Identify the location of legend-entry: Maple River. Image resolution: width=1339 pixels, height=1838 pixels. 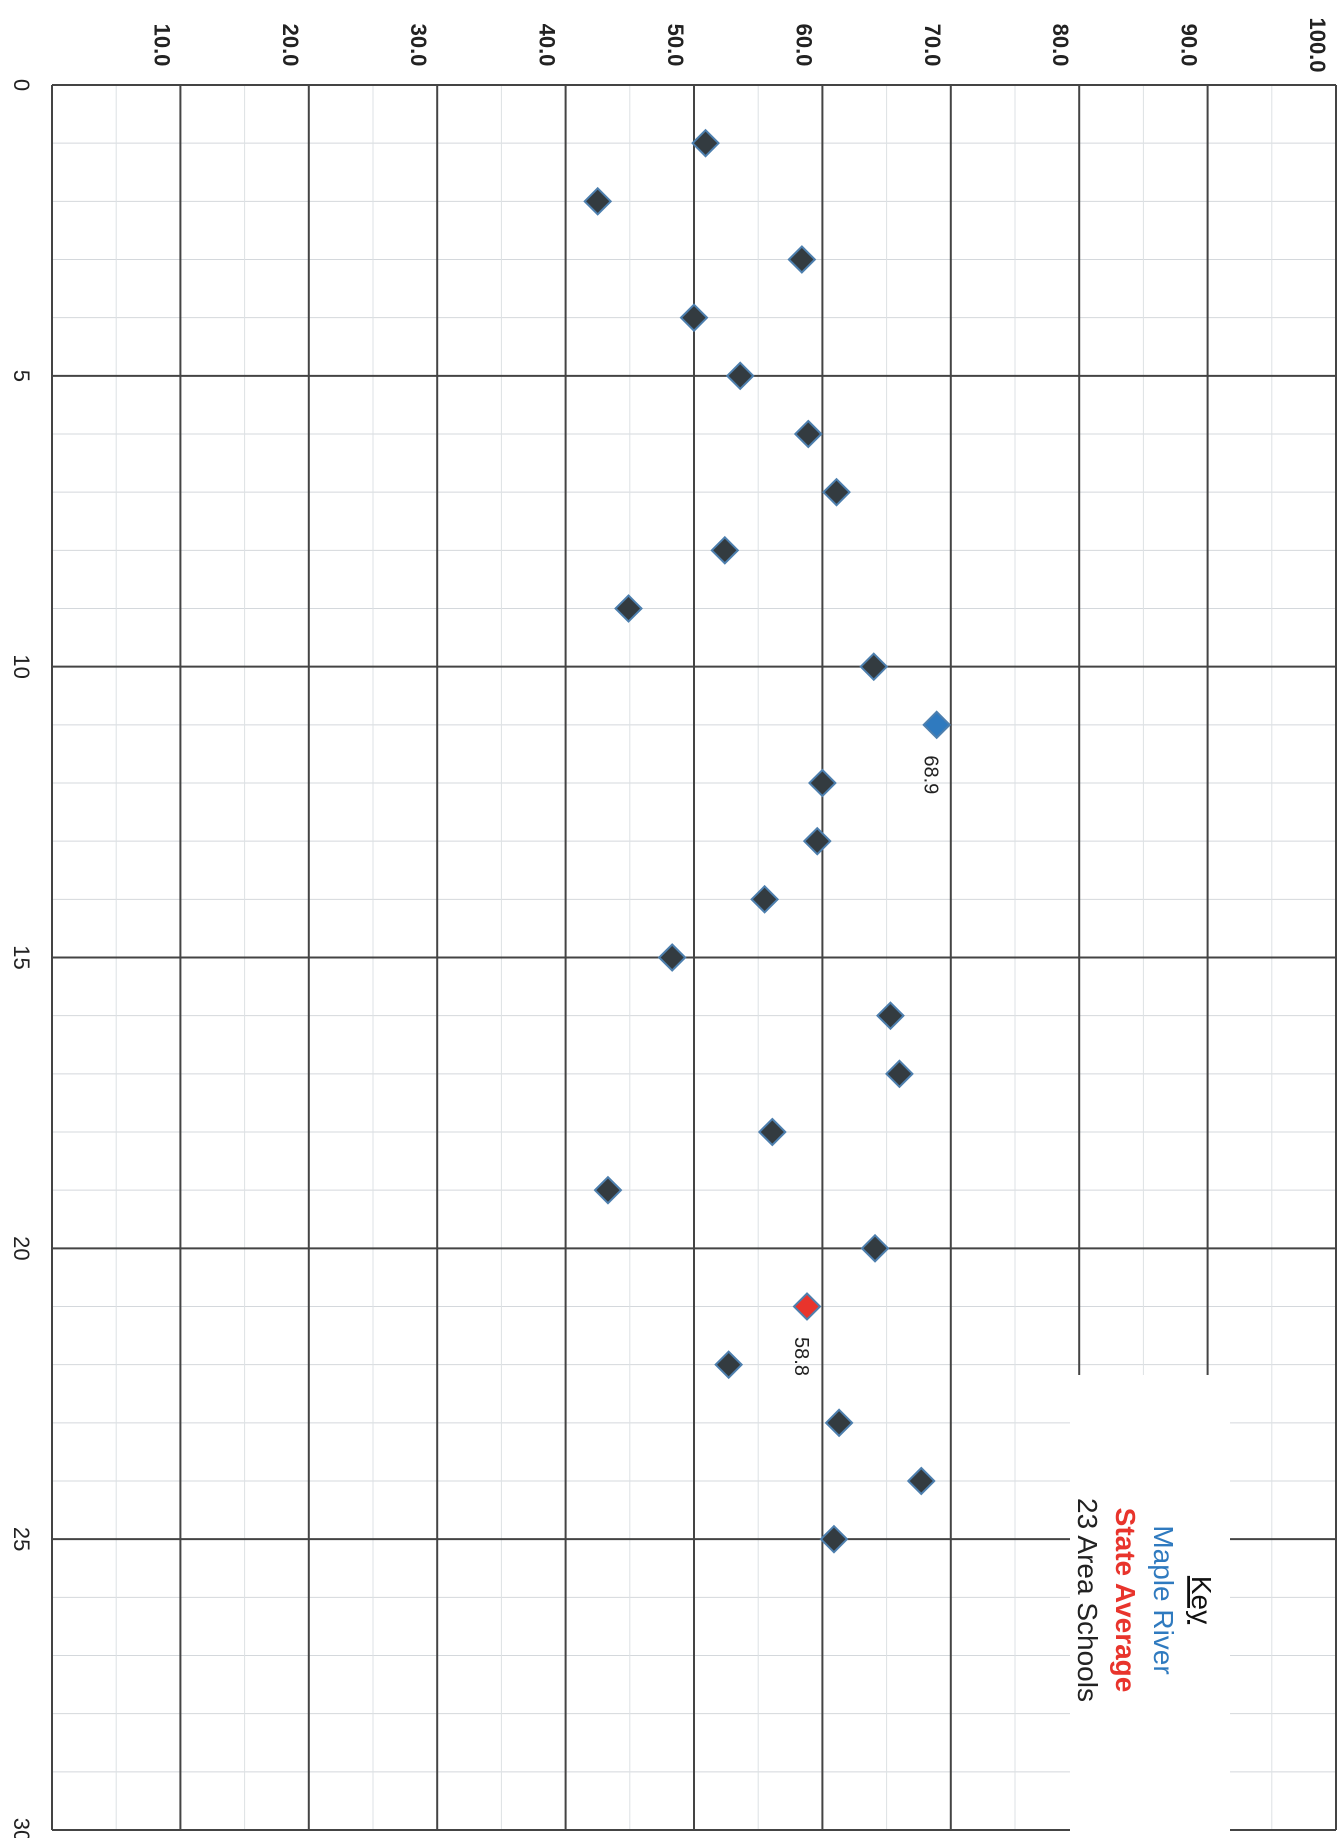
(1163, 1599).